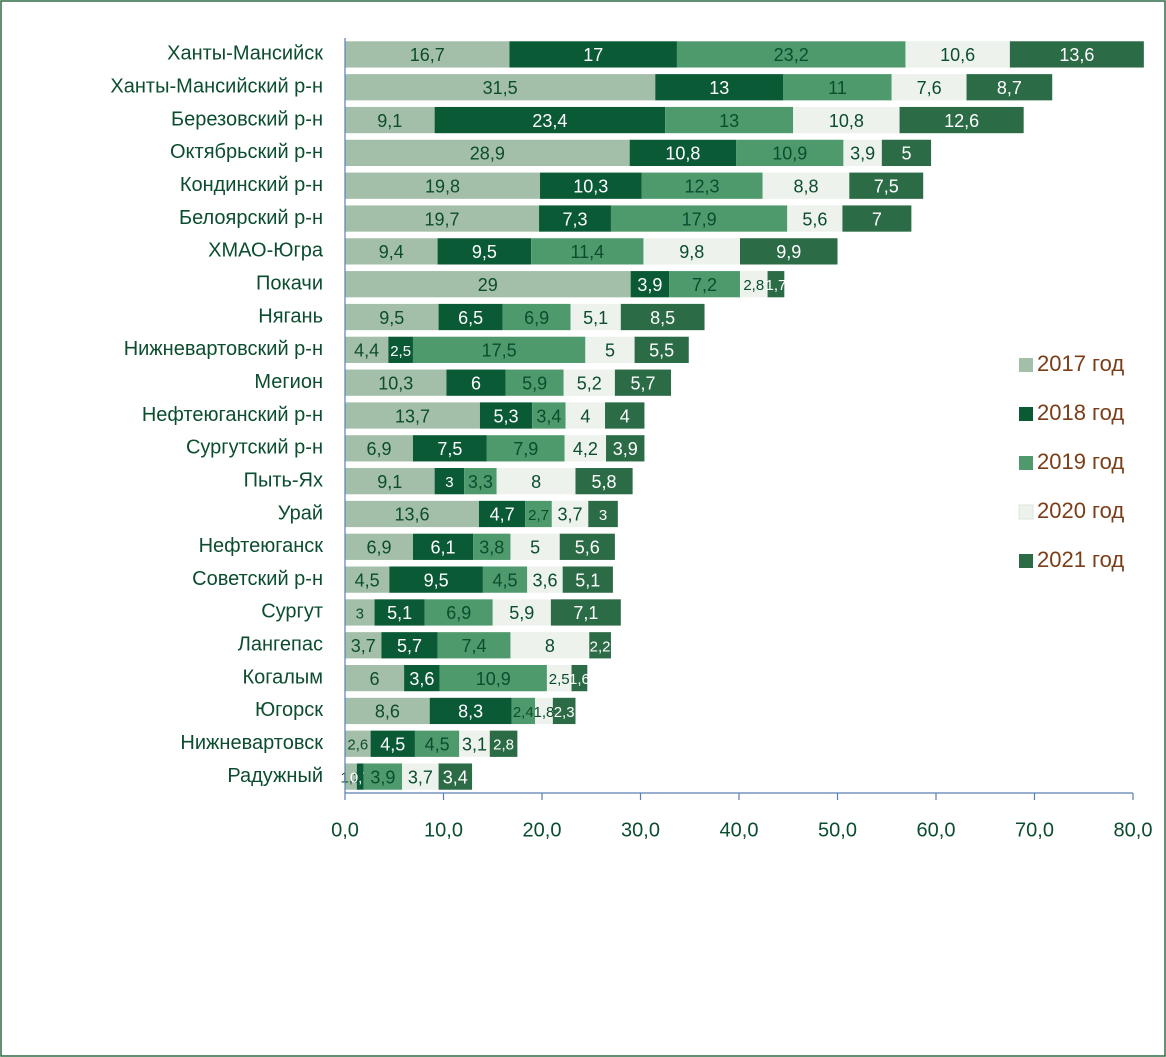 This screenshot has height=1057, width=1166. What do you see at coordinates (699, 219) in the screenshot?
I see `value-label: 17,9` at bounding box center [699, 219].